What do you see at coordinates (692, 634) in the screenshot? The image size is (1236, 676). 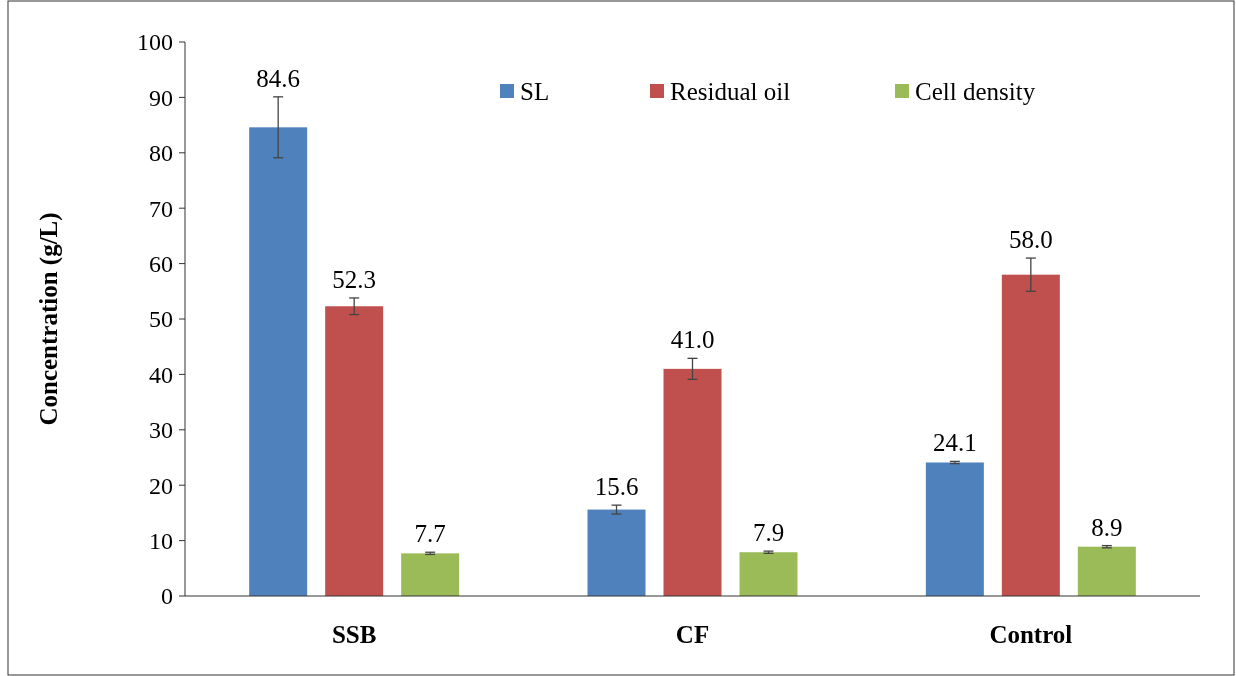 I see `x-tick-label: CF` at bounding box center [692, 634].